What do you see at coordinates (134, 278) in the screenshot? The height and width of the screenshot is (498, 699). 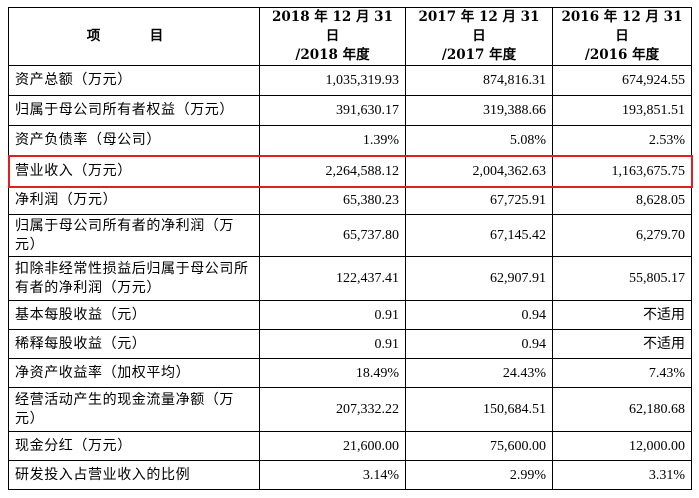 I see `row-label: 扣除非经常性损益后归属于母公司所有者的净利润（万元）` at bounding box center [134, 278].